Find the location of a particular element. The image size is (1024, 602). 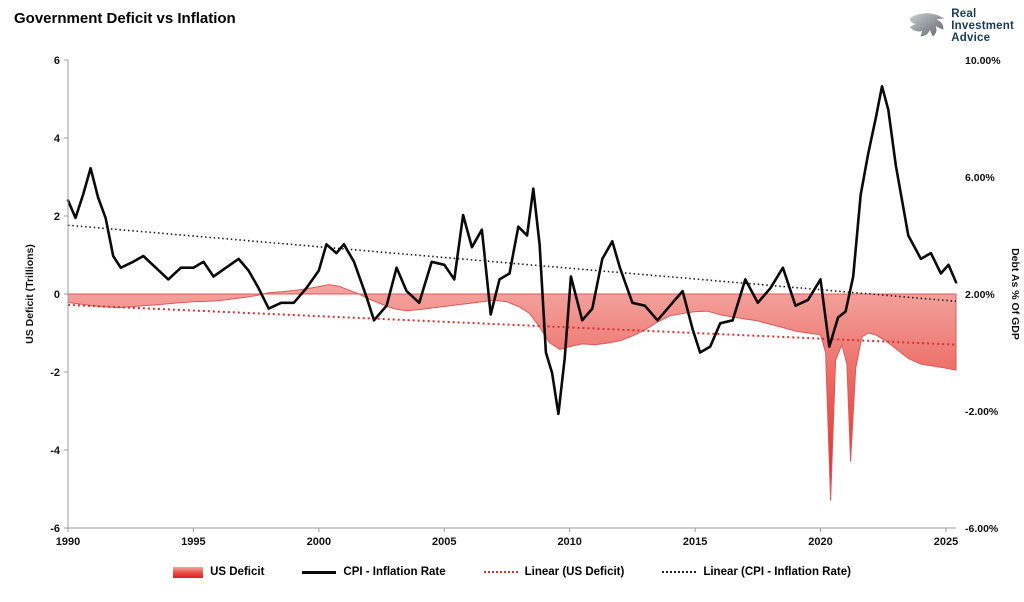

legend-item-cpi: CPI - Inflation Rate is located at coordinates (374, 572).